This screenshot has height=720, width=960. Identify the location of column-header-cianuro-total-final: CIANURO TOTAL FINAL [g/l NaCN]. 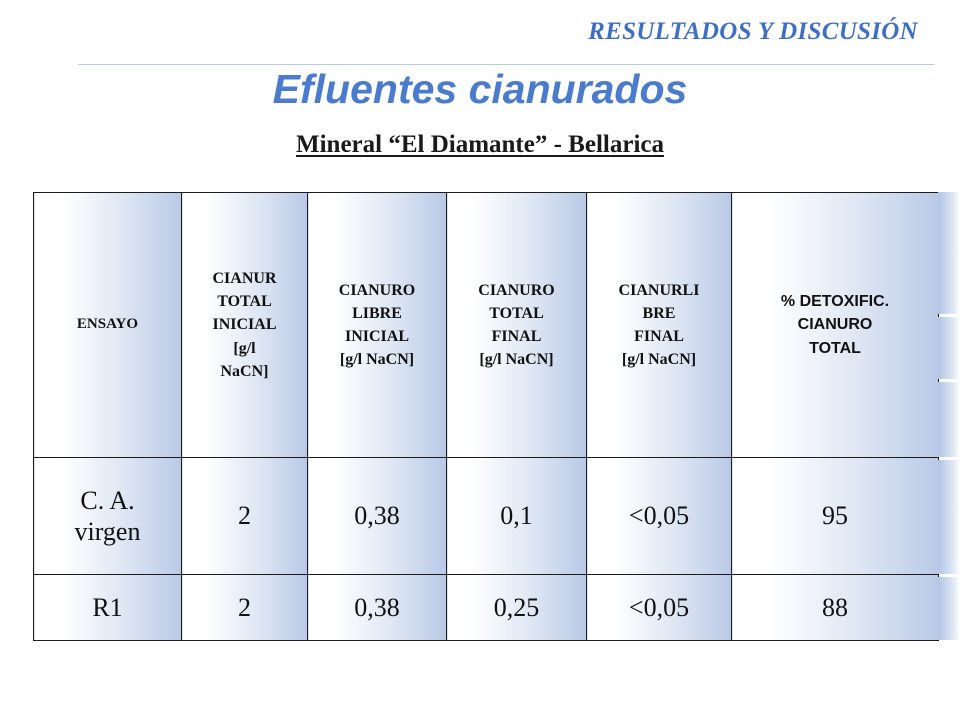
(516, 325).